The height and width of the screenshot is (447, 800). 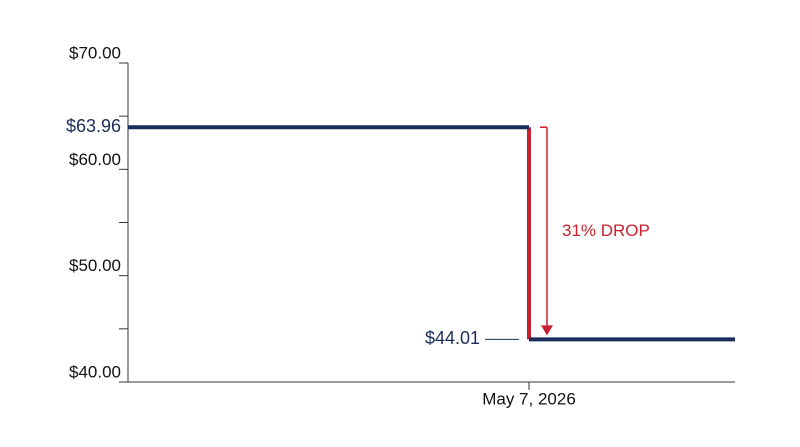 I want to click on annotation: 31% DROP, so click(x=606, y=230).